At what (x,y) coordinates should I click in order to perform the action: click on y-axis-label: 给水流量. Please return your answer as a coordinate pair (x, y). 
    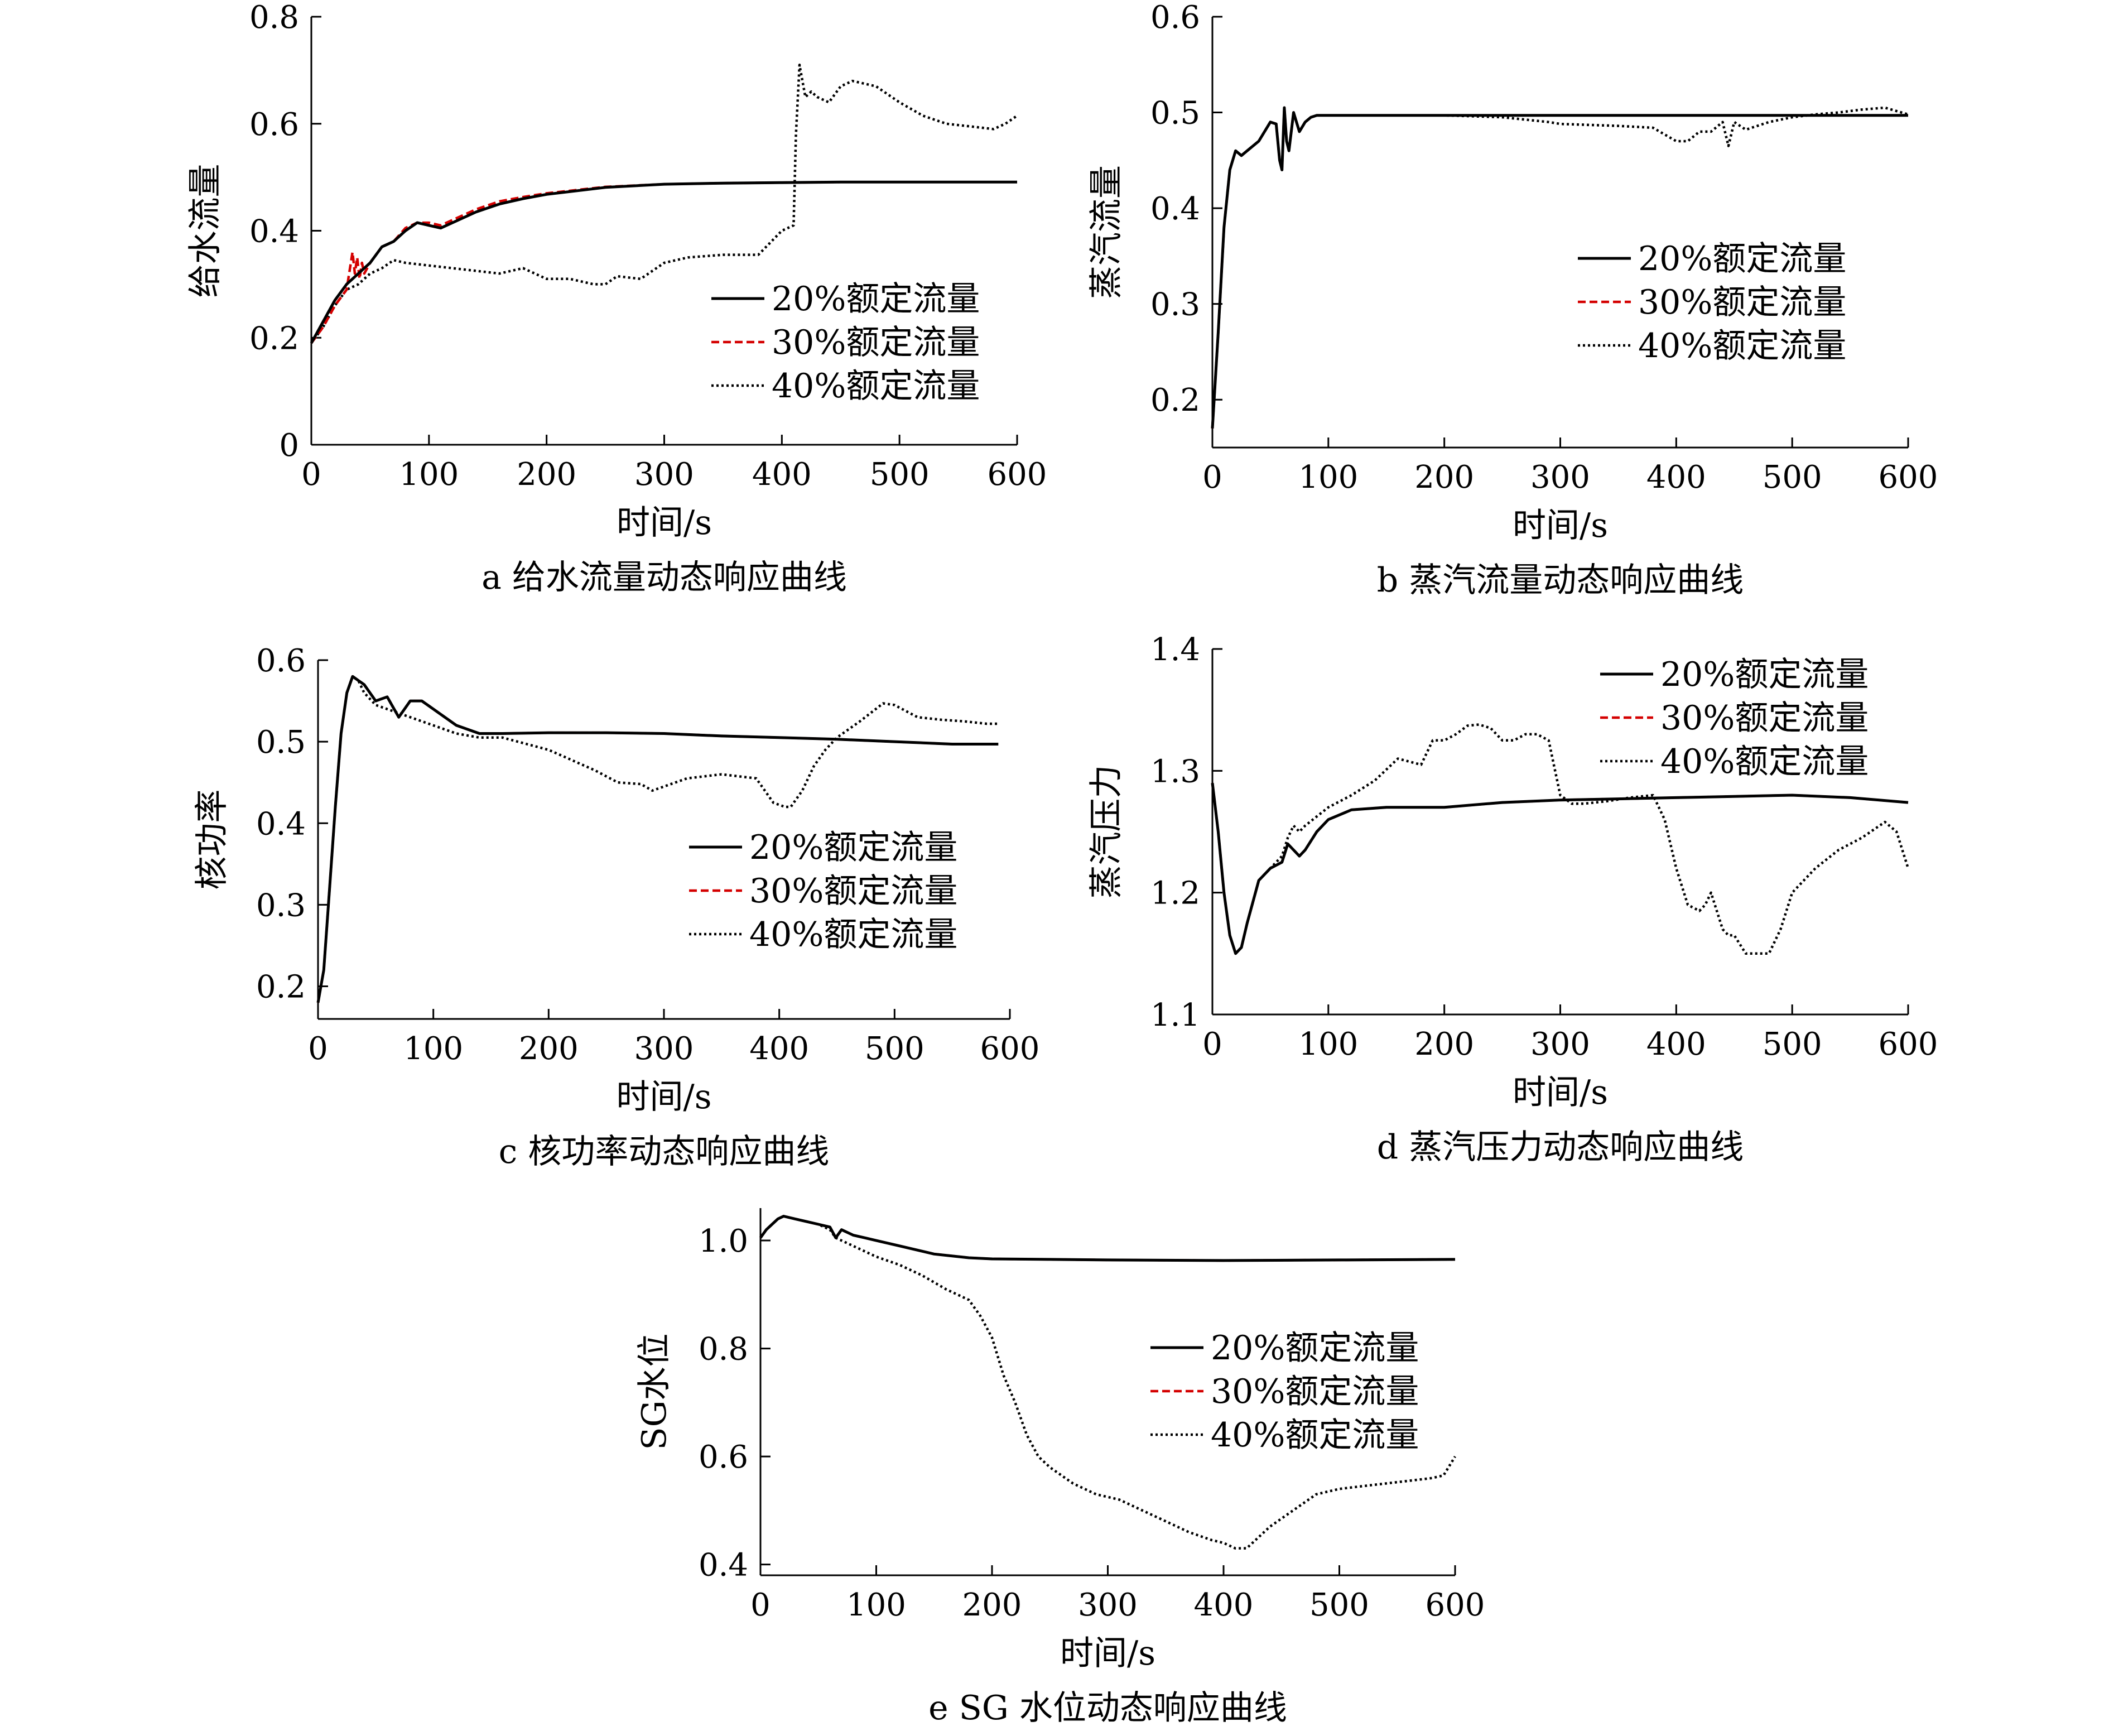
    Looking at the image, I should click on (205, 231).